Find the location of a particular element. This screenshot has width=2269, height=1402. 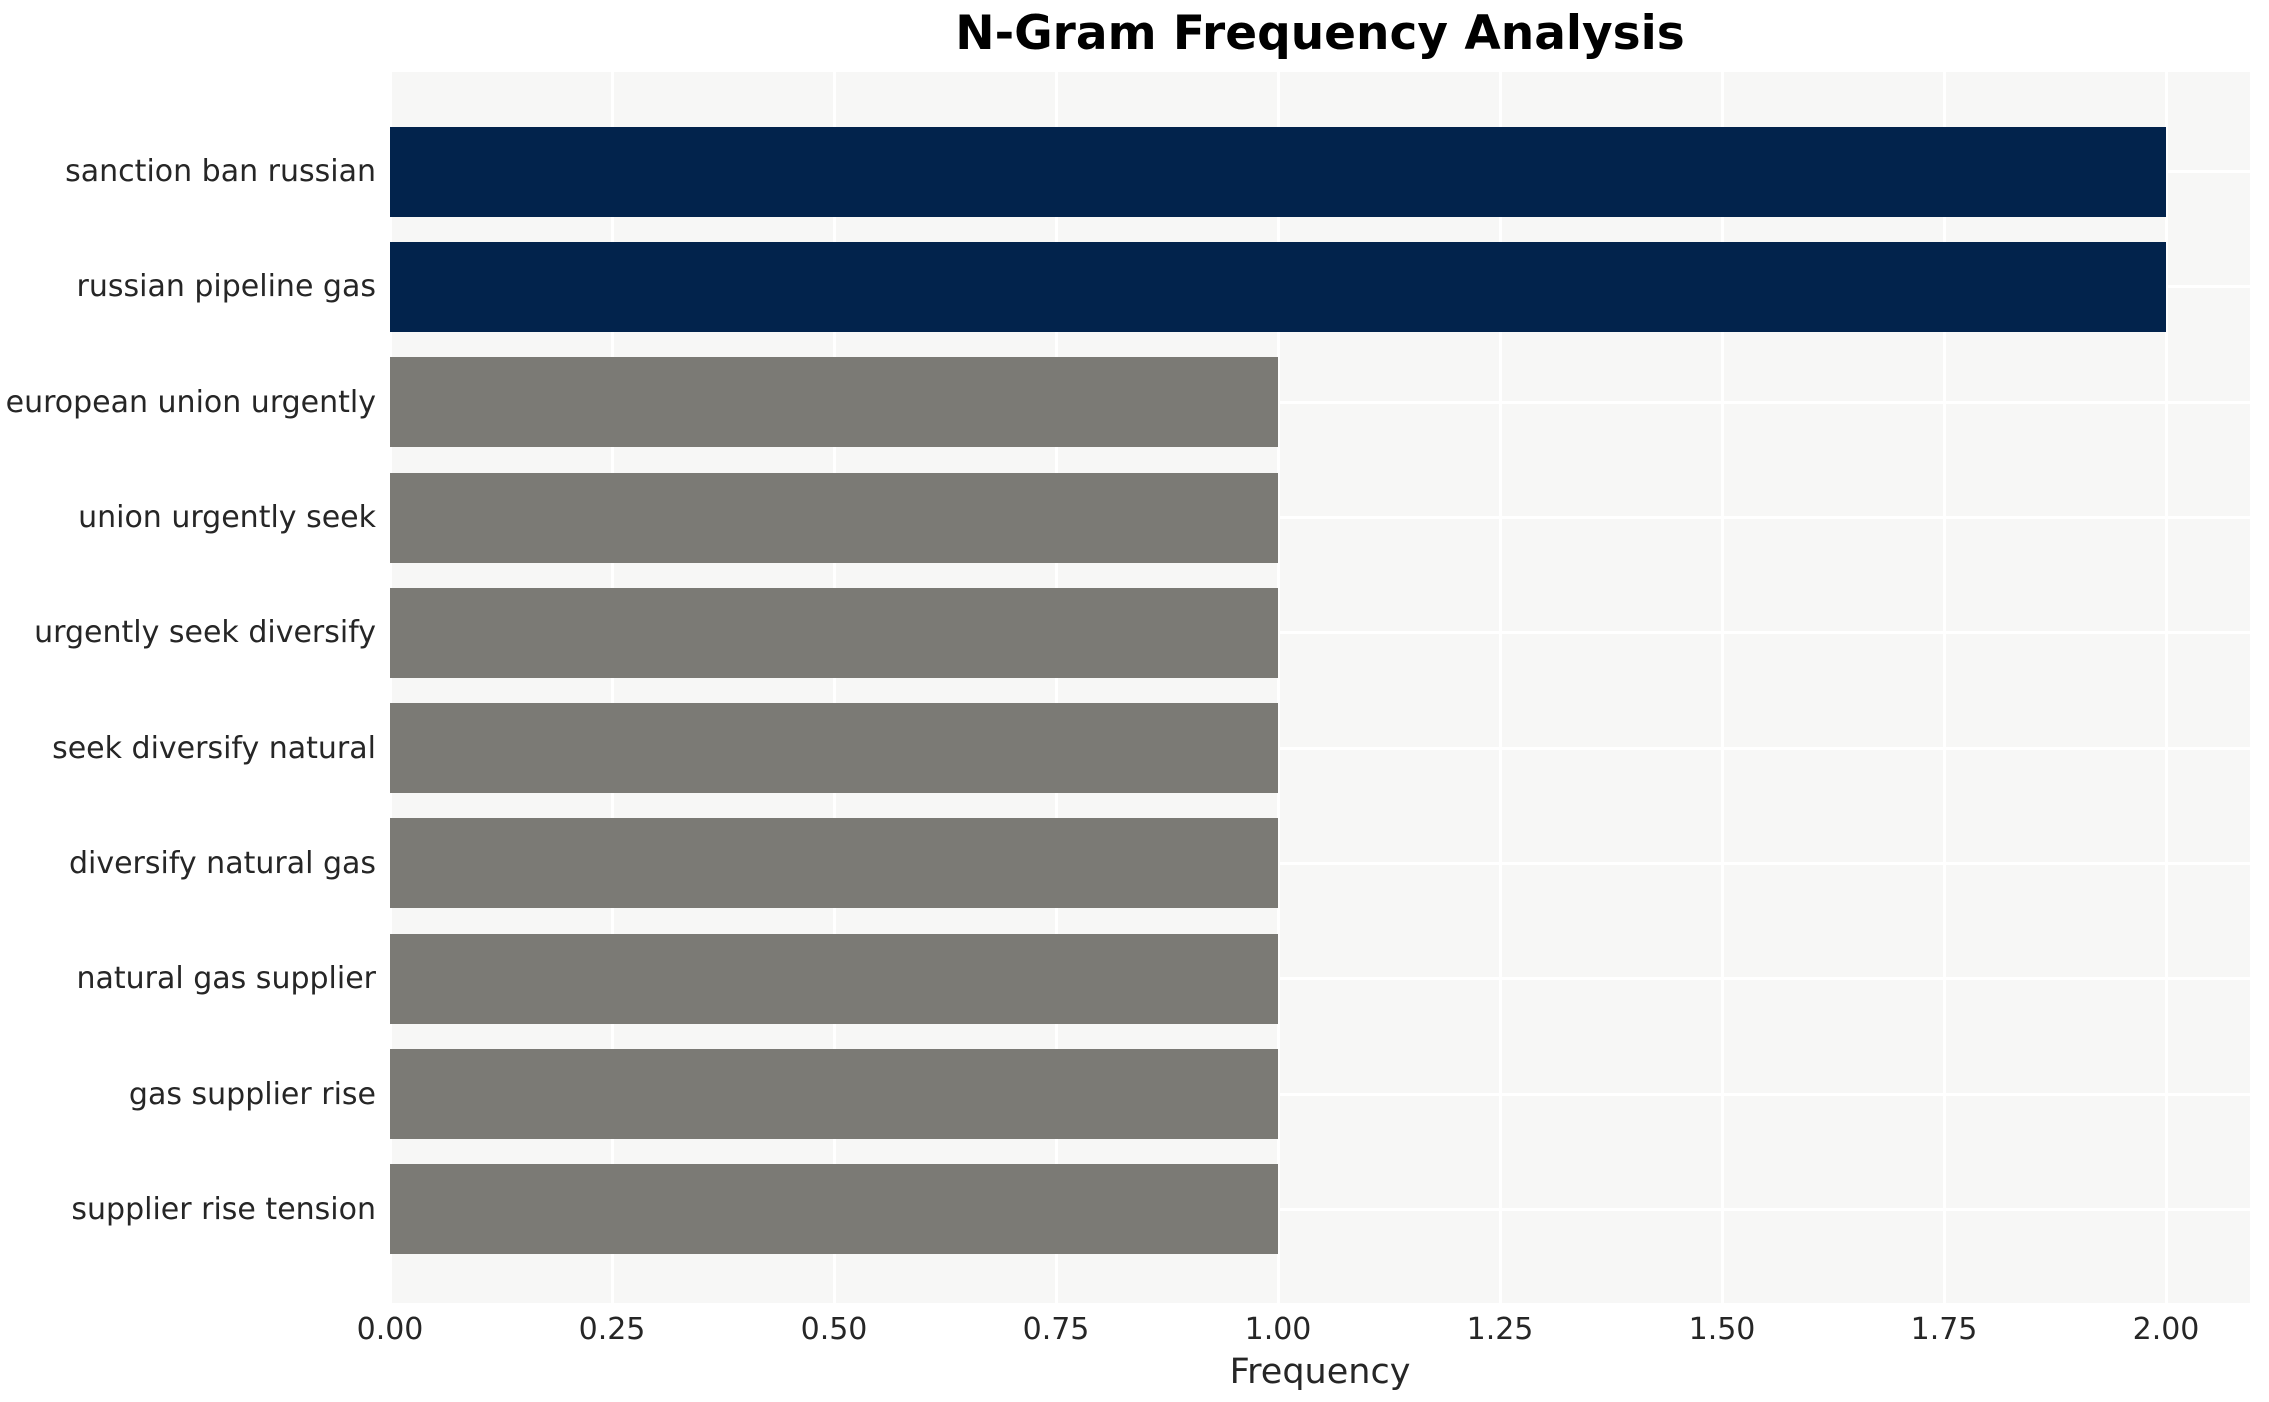

x-tick-label: 1.25 is located at coordinates (1500, 1329).